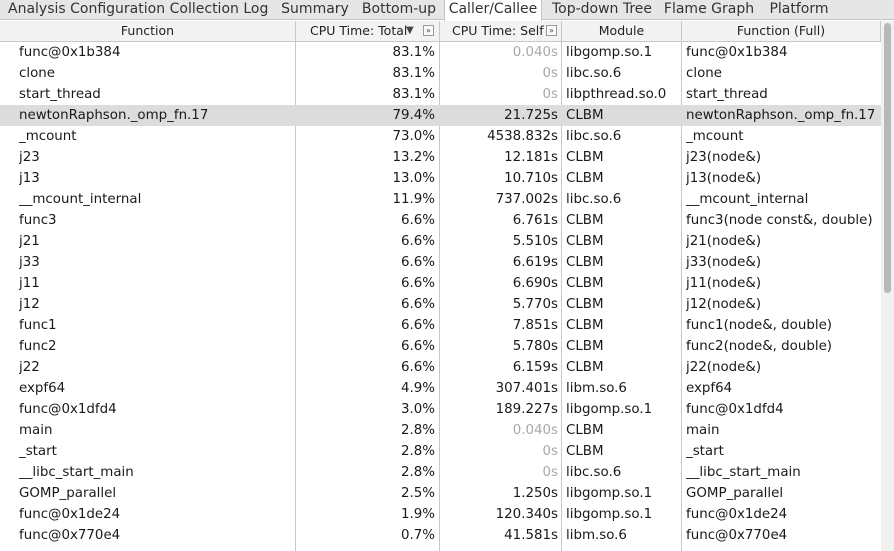 The height and width of the screenshot is (551, 894). I want to click on function-cell: func@0x1b384, so click(70, 52).